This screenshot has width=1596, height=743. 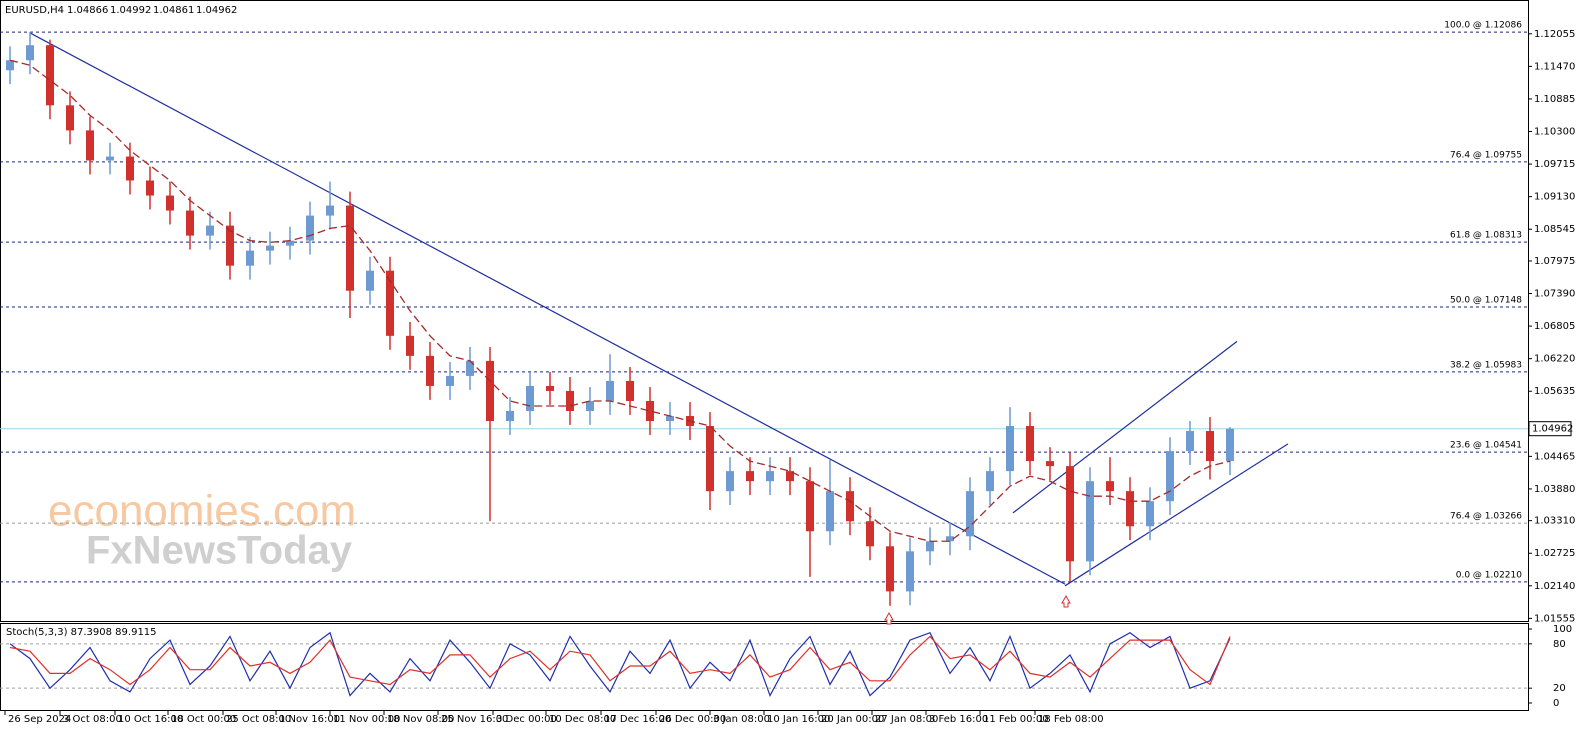 I want to click on x-tick-label: 1 Nov 16:00, so click(x=309, y=719).